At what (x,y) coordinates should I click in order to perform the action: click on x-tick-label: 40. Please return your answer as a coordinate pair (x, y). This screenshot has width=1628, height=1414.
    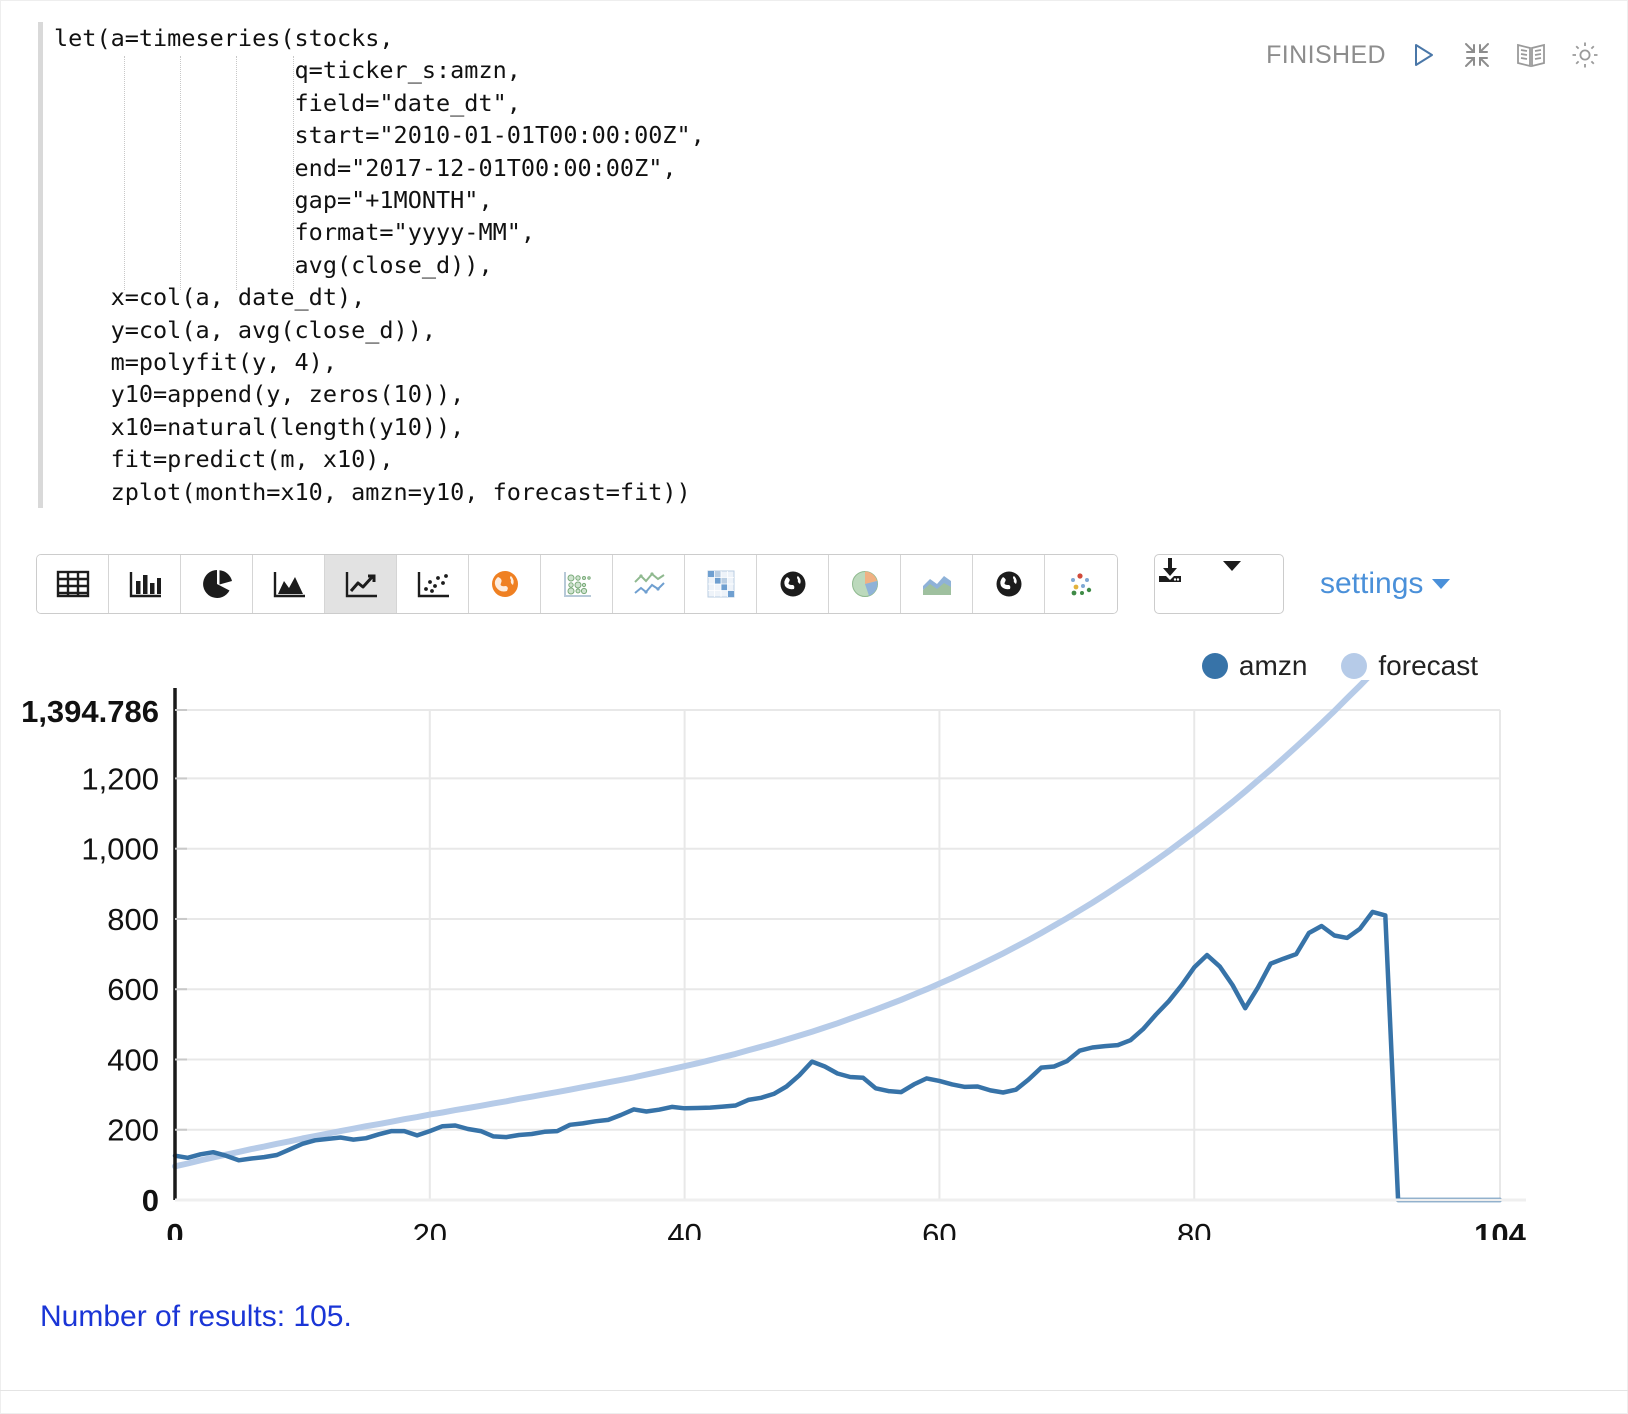
    Looking at the image, I should click on (684, 1228).